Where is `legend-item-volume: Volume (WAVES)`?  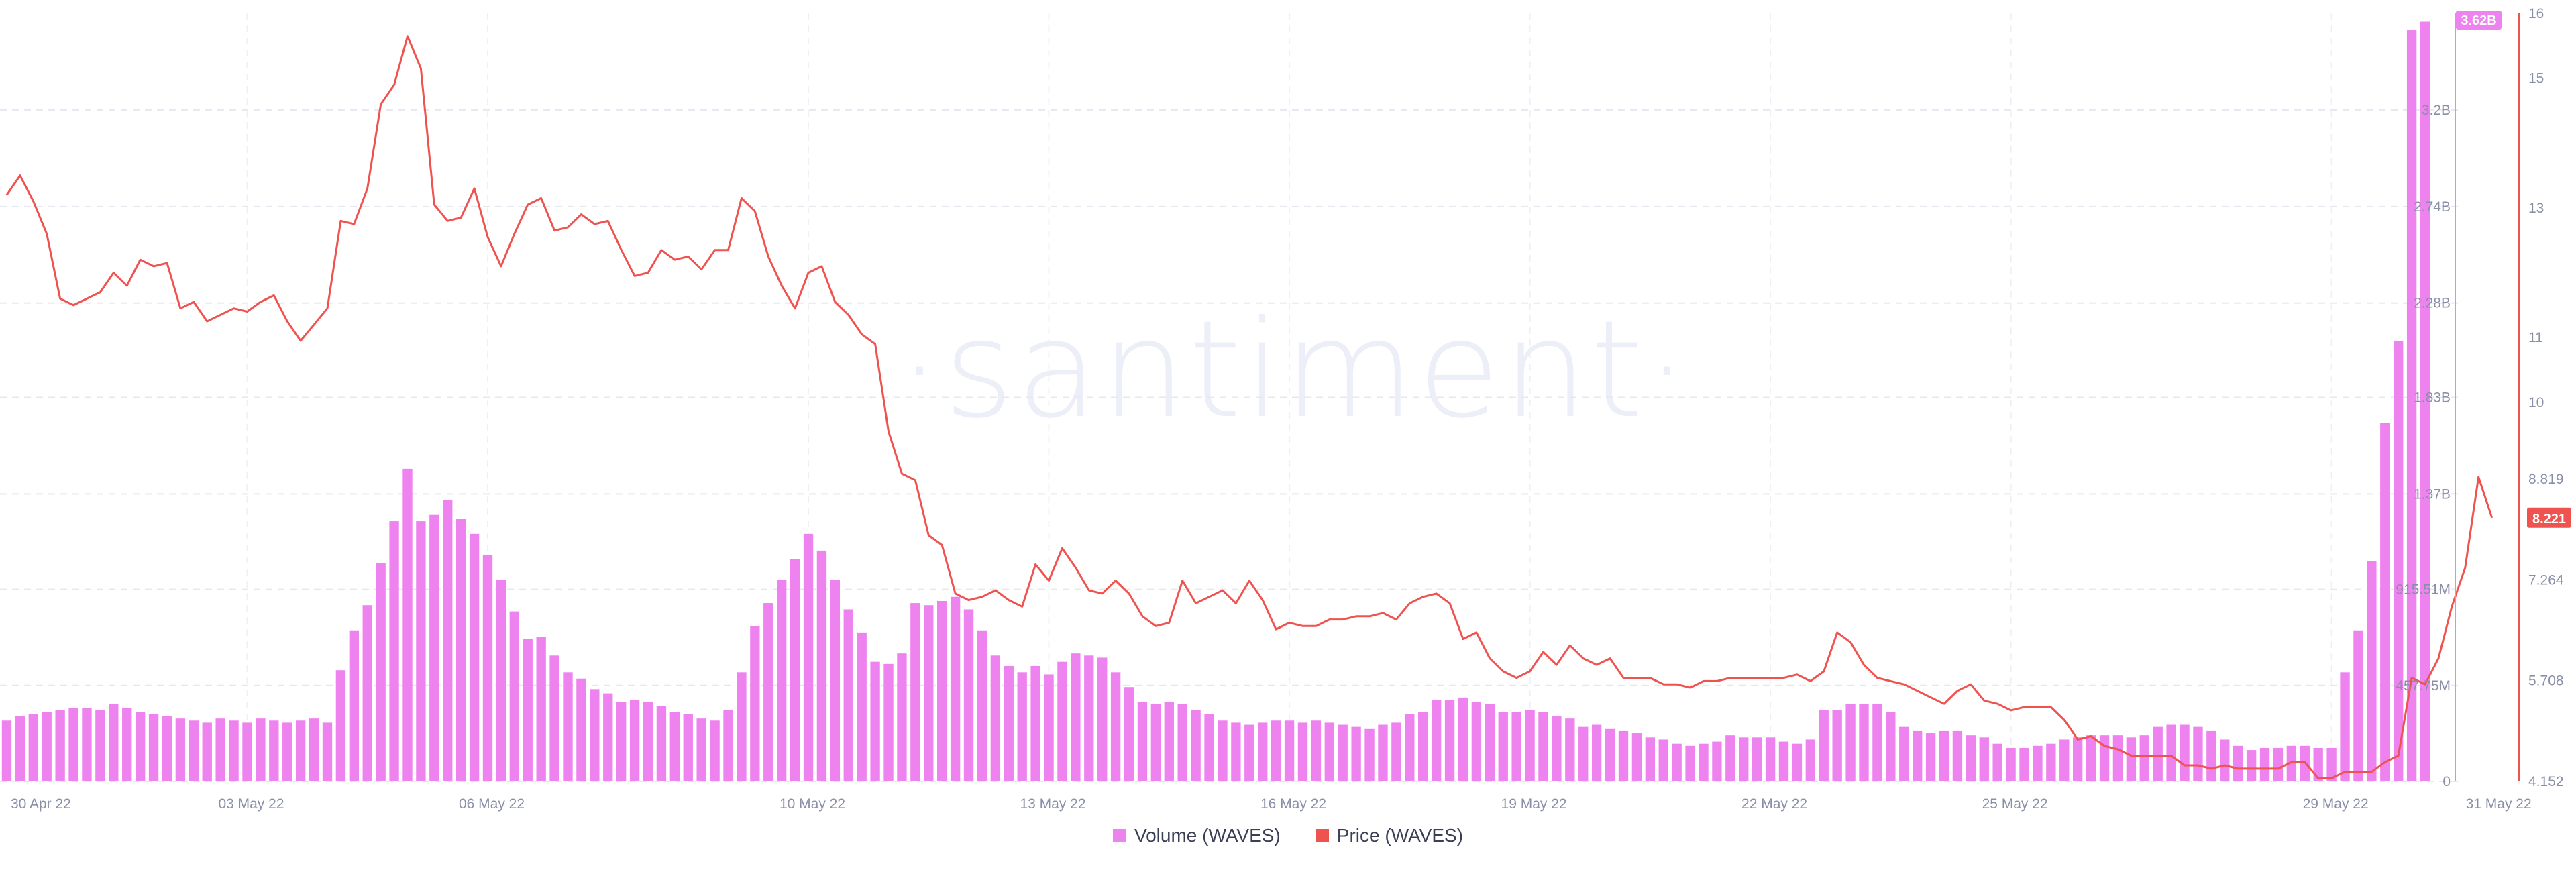
legend-item-volume: Volume (WAVES) is located at coordinates (1196, 836).